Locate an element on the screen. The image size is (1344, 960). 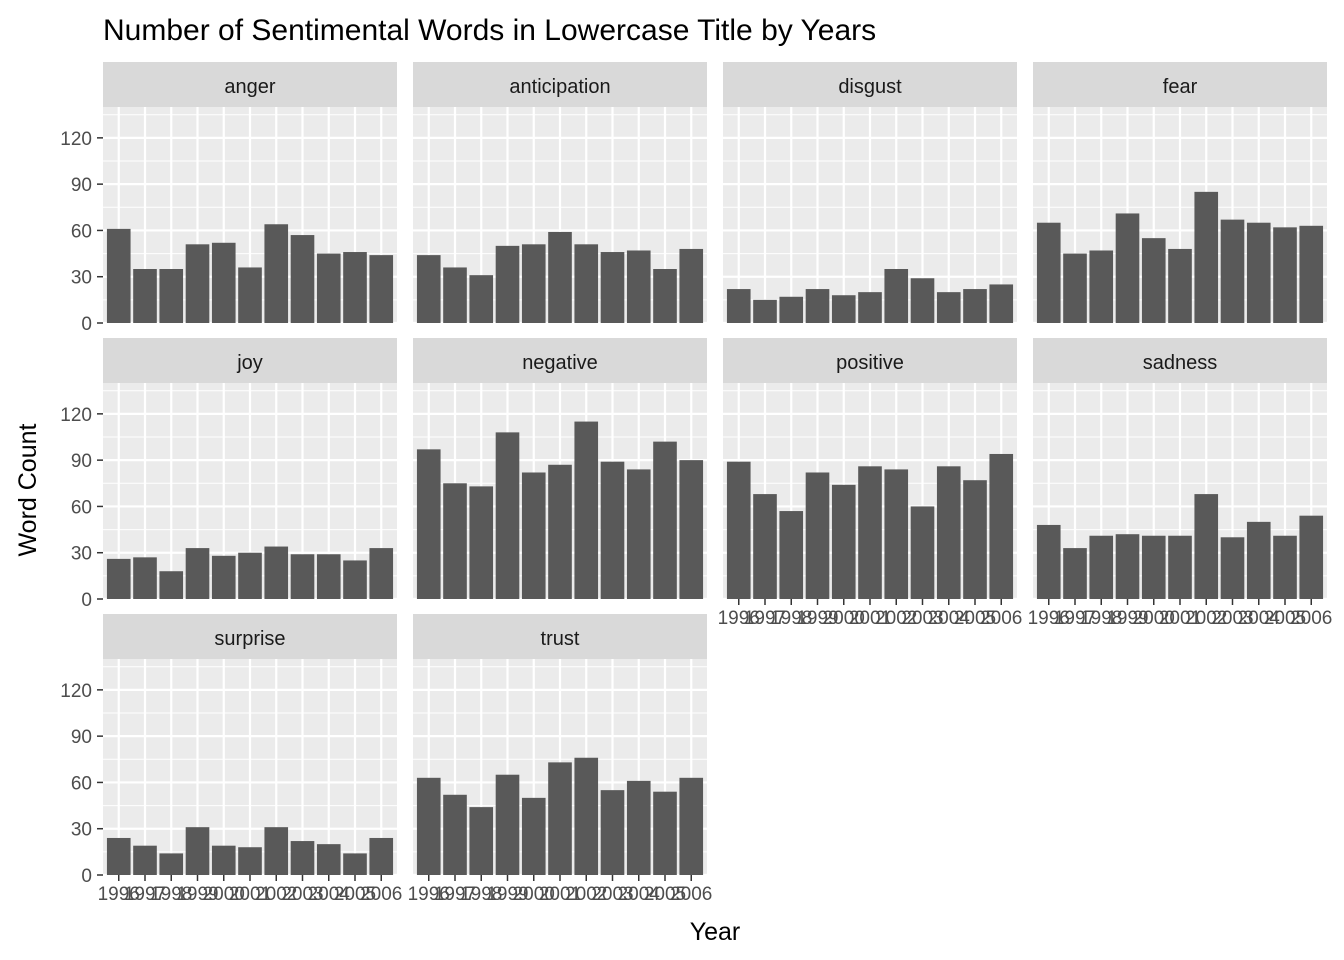
bar-disgust-2003 is located at coordinates (922, 300).